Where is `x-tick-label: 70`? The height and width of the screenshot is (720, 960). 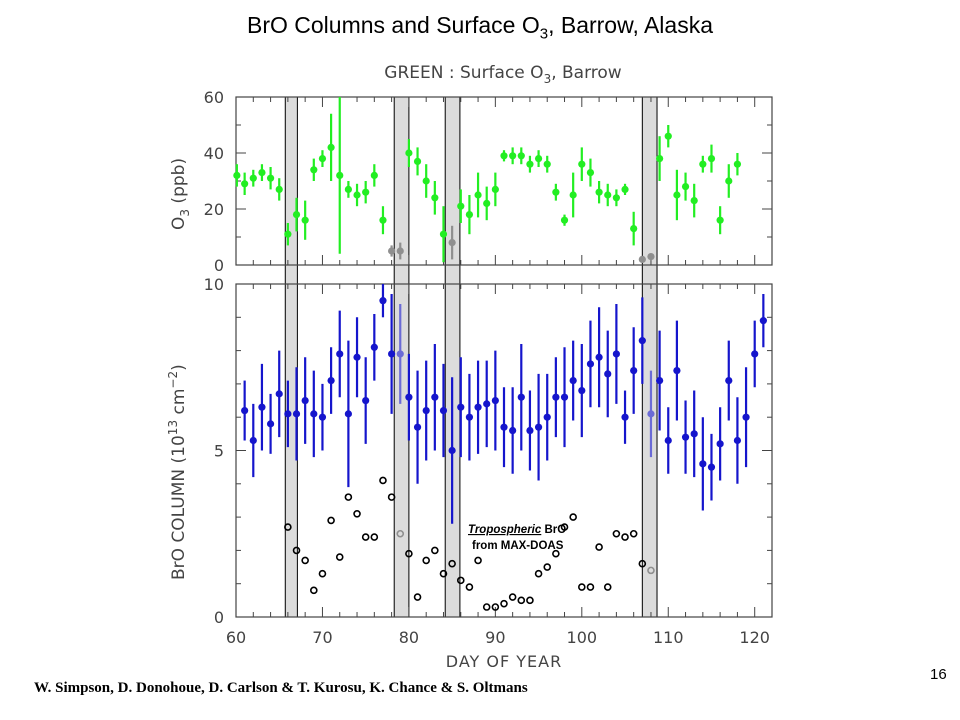
x-tick-label: 70 is located at coordinates (322, 637).